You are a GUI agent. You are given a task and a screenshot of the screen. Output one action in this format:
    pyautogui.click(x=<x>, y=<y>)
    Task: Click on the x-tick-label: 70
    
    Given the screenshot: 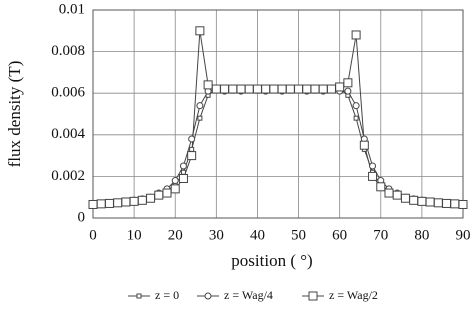 What is the action you would take?
    pyautogui.click(x=380, y=235)
    